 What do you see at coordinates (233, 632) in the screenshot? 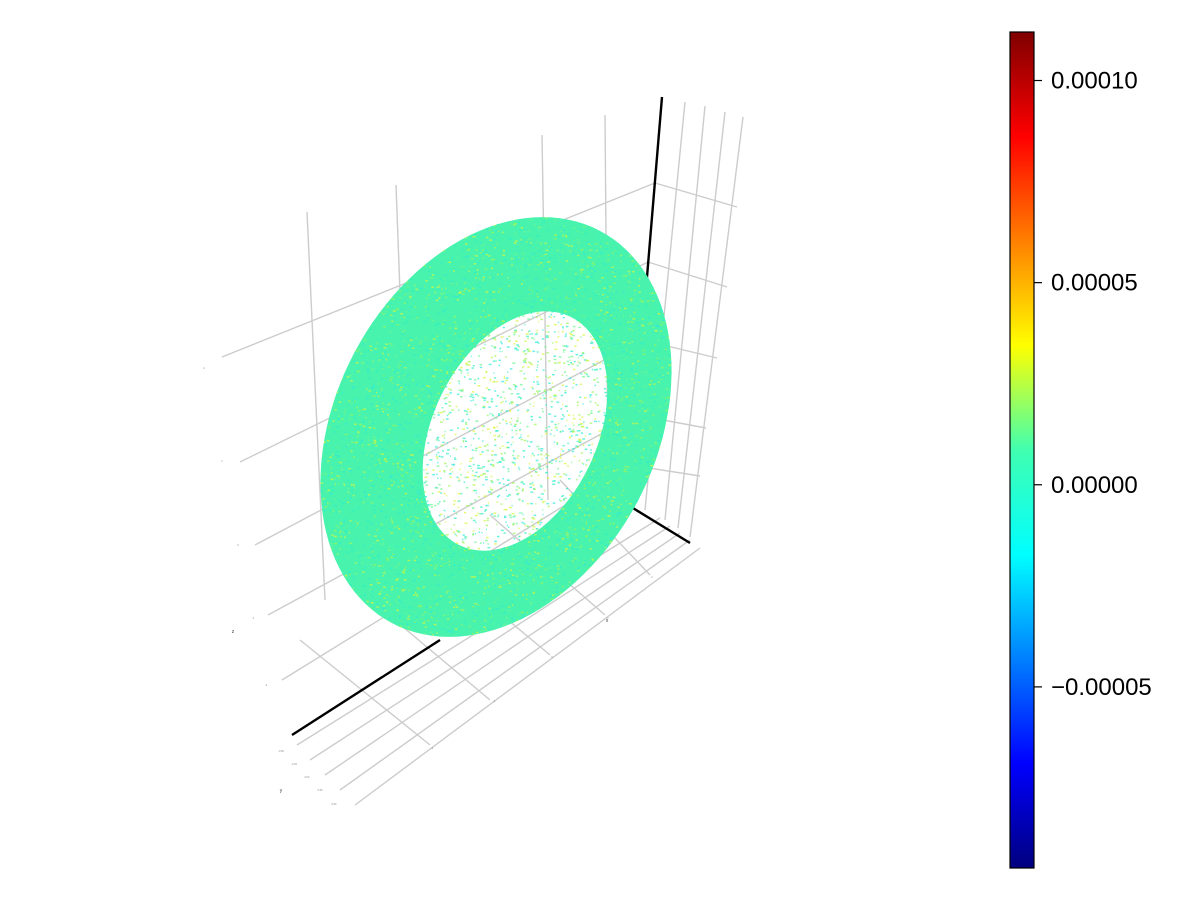
I see `z-axis-label: z` at bounding box center [233, 632].